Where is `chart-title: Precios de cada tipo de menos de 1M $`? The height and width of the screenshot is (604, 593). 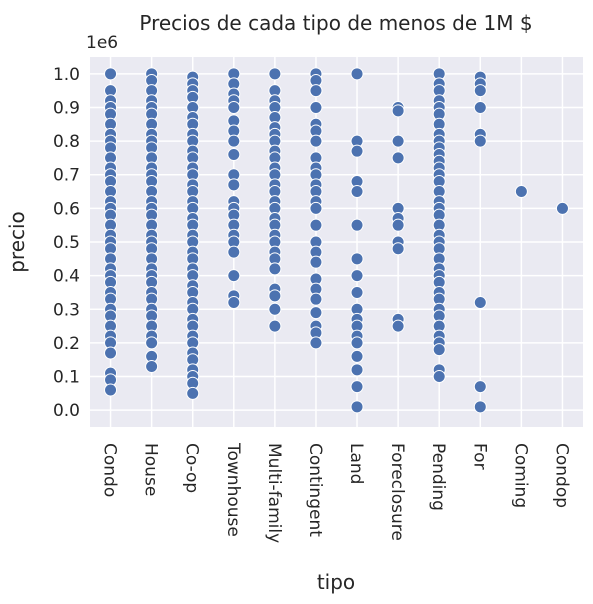
chart-title: Precios de cada tipo de menos de 1M $ is located at coordinates (335, 23).